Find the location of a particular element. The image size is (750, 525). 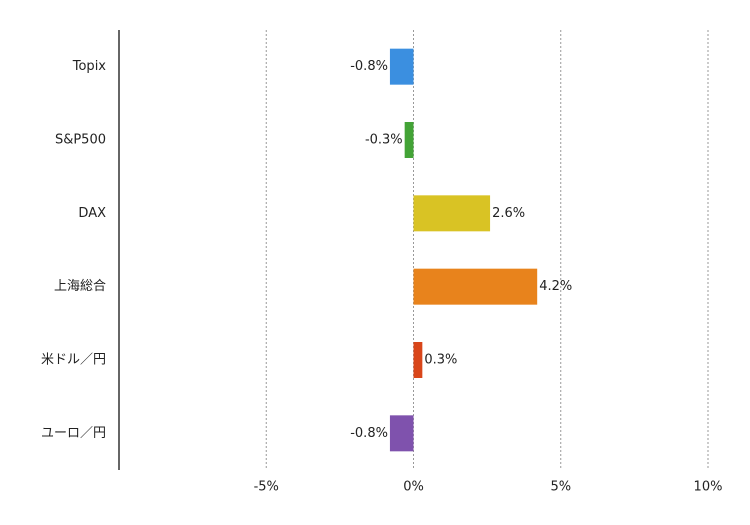

y-tick-label: ユーロ／円 is located at coordinates (73, 433).